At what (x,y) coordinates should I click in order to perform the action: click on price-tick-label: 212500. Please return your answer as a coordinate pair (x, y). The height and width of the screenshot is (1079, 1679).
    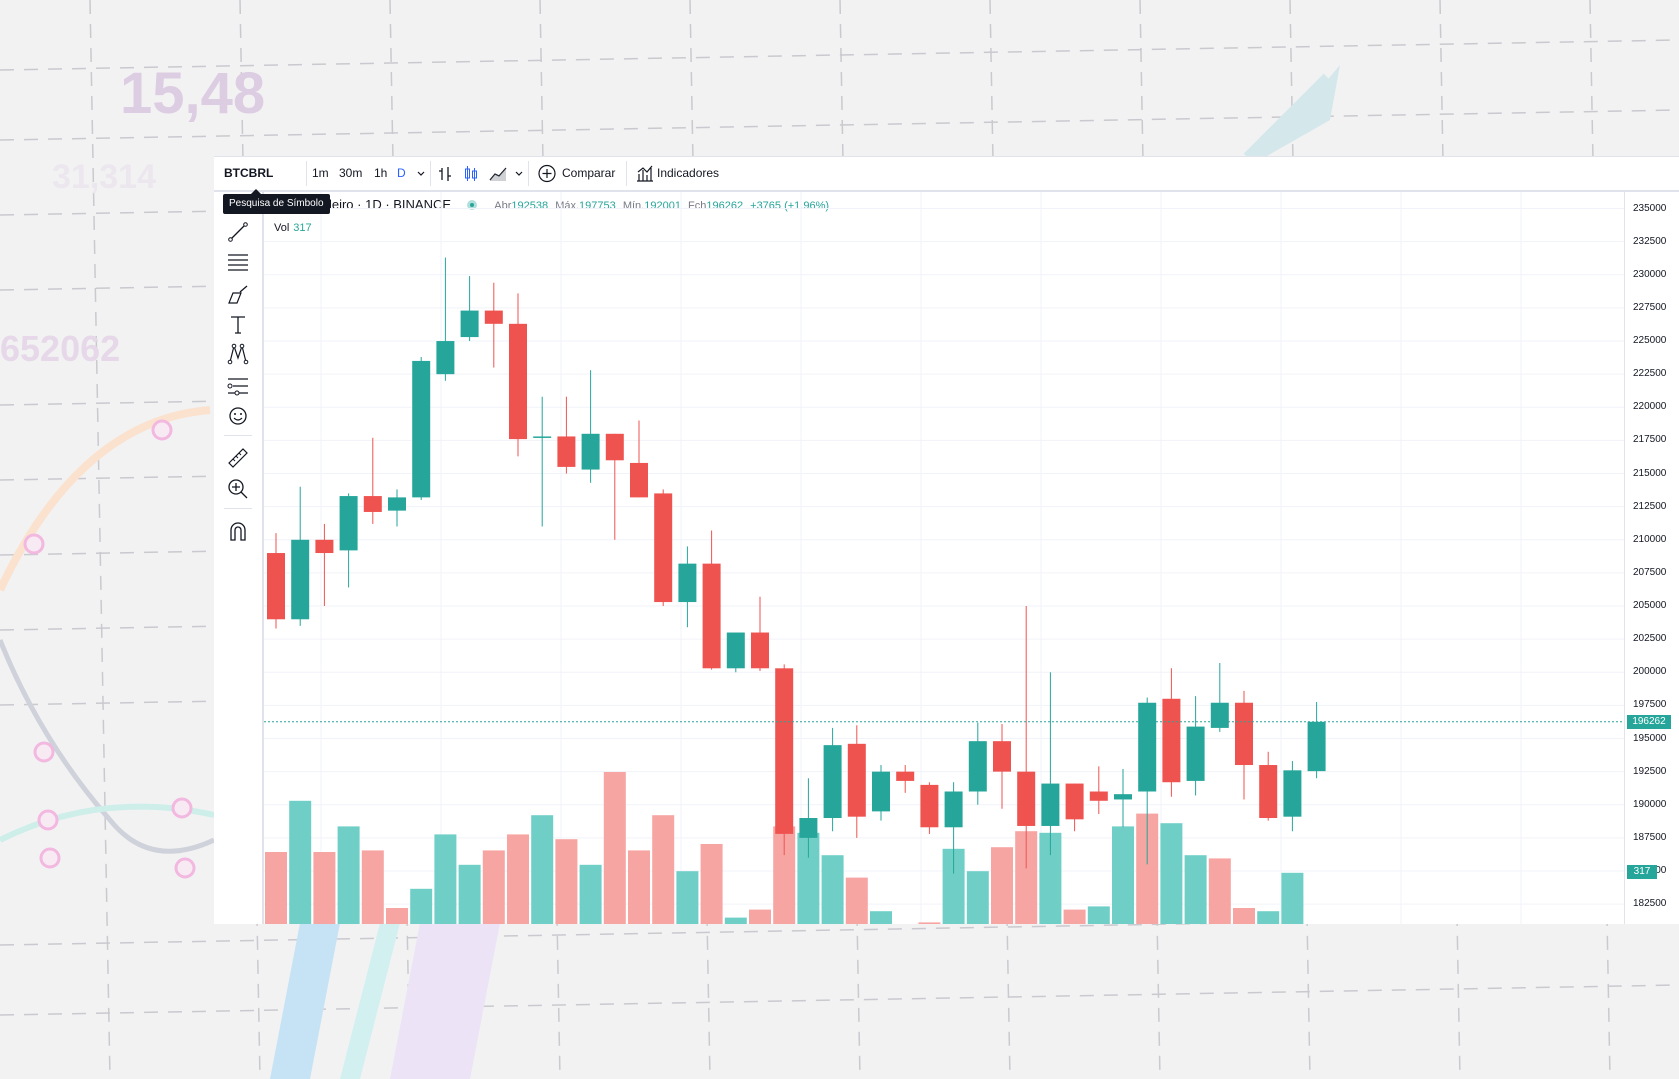
    Looking at the image, I should click on (1650, 506).